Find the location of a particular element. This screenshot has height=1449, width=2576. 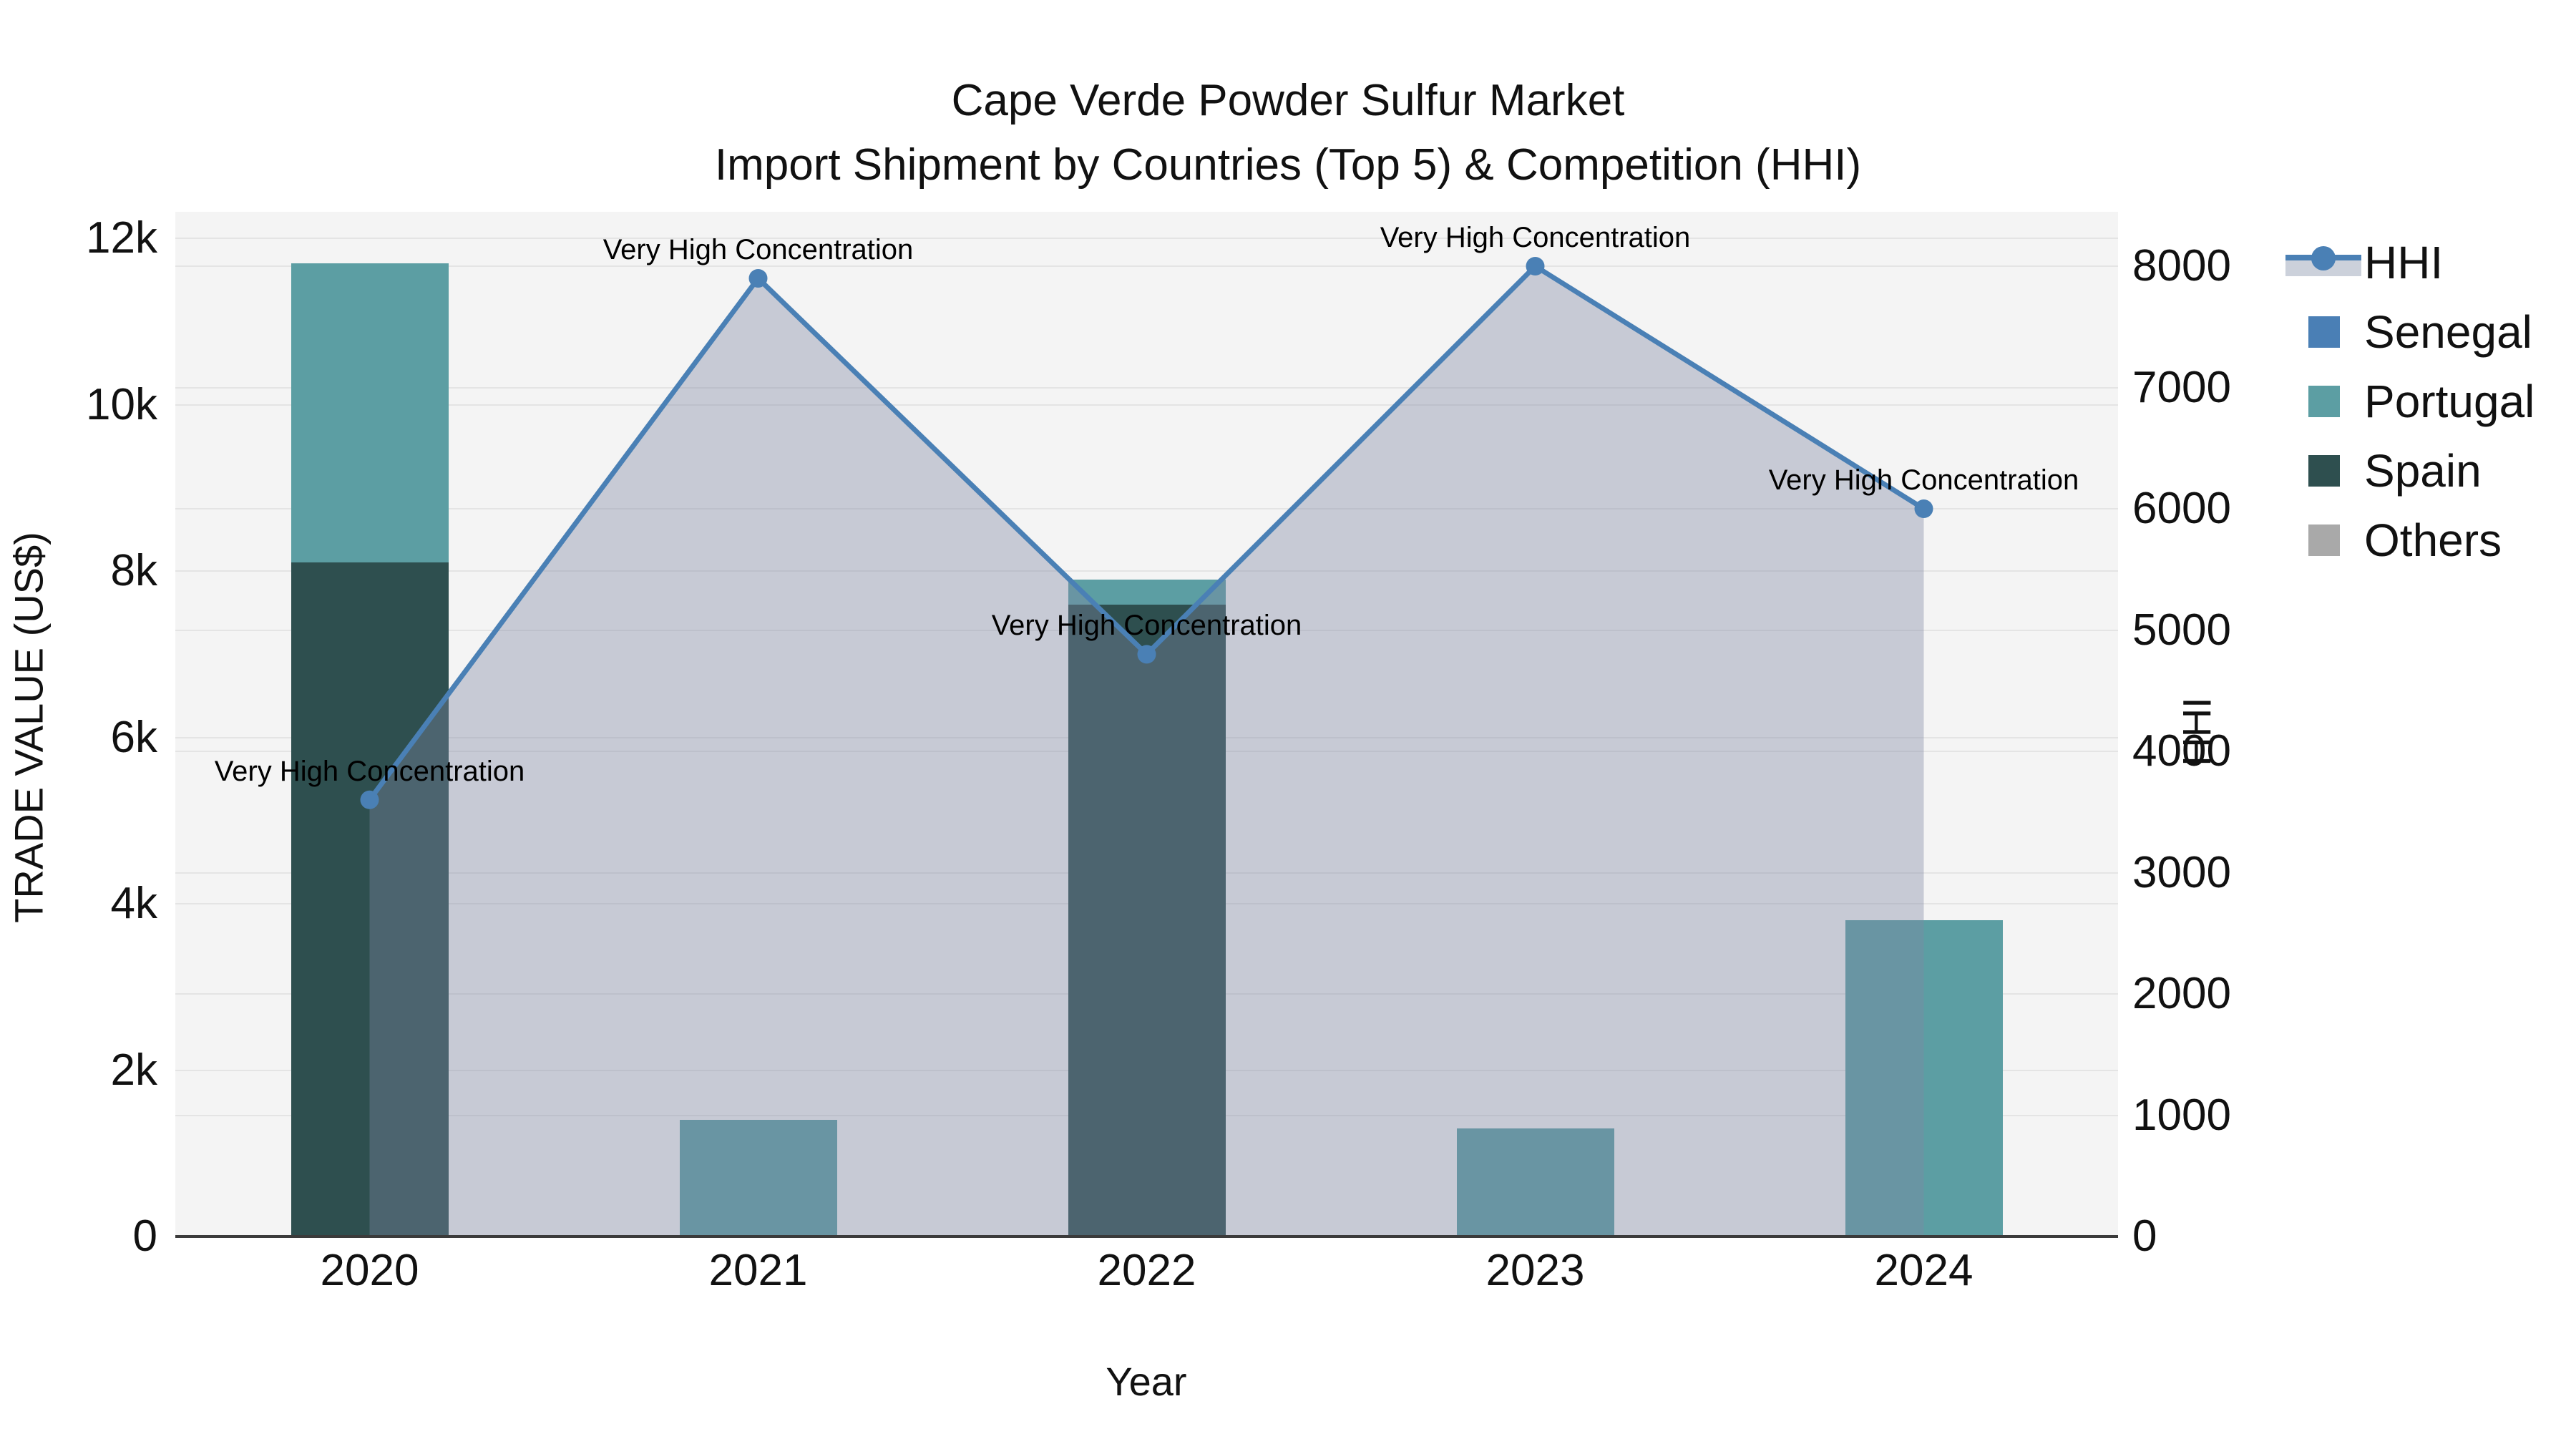

bar-segment-portugal-2022 is located at coordinates (1147, 592).